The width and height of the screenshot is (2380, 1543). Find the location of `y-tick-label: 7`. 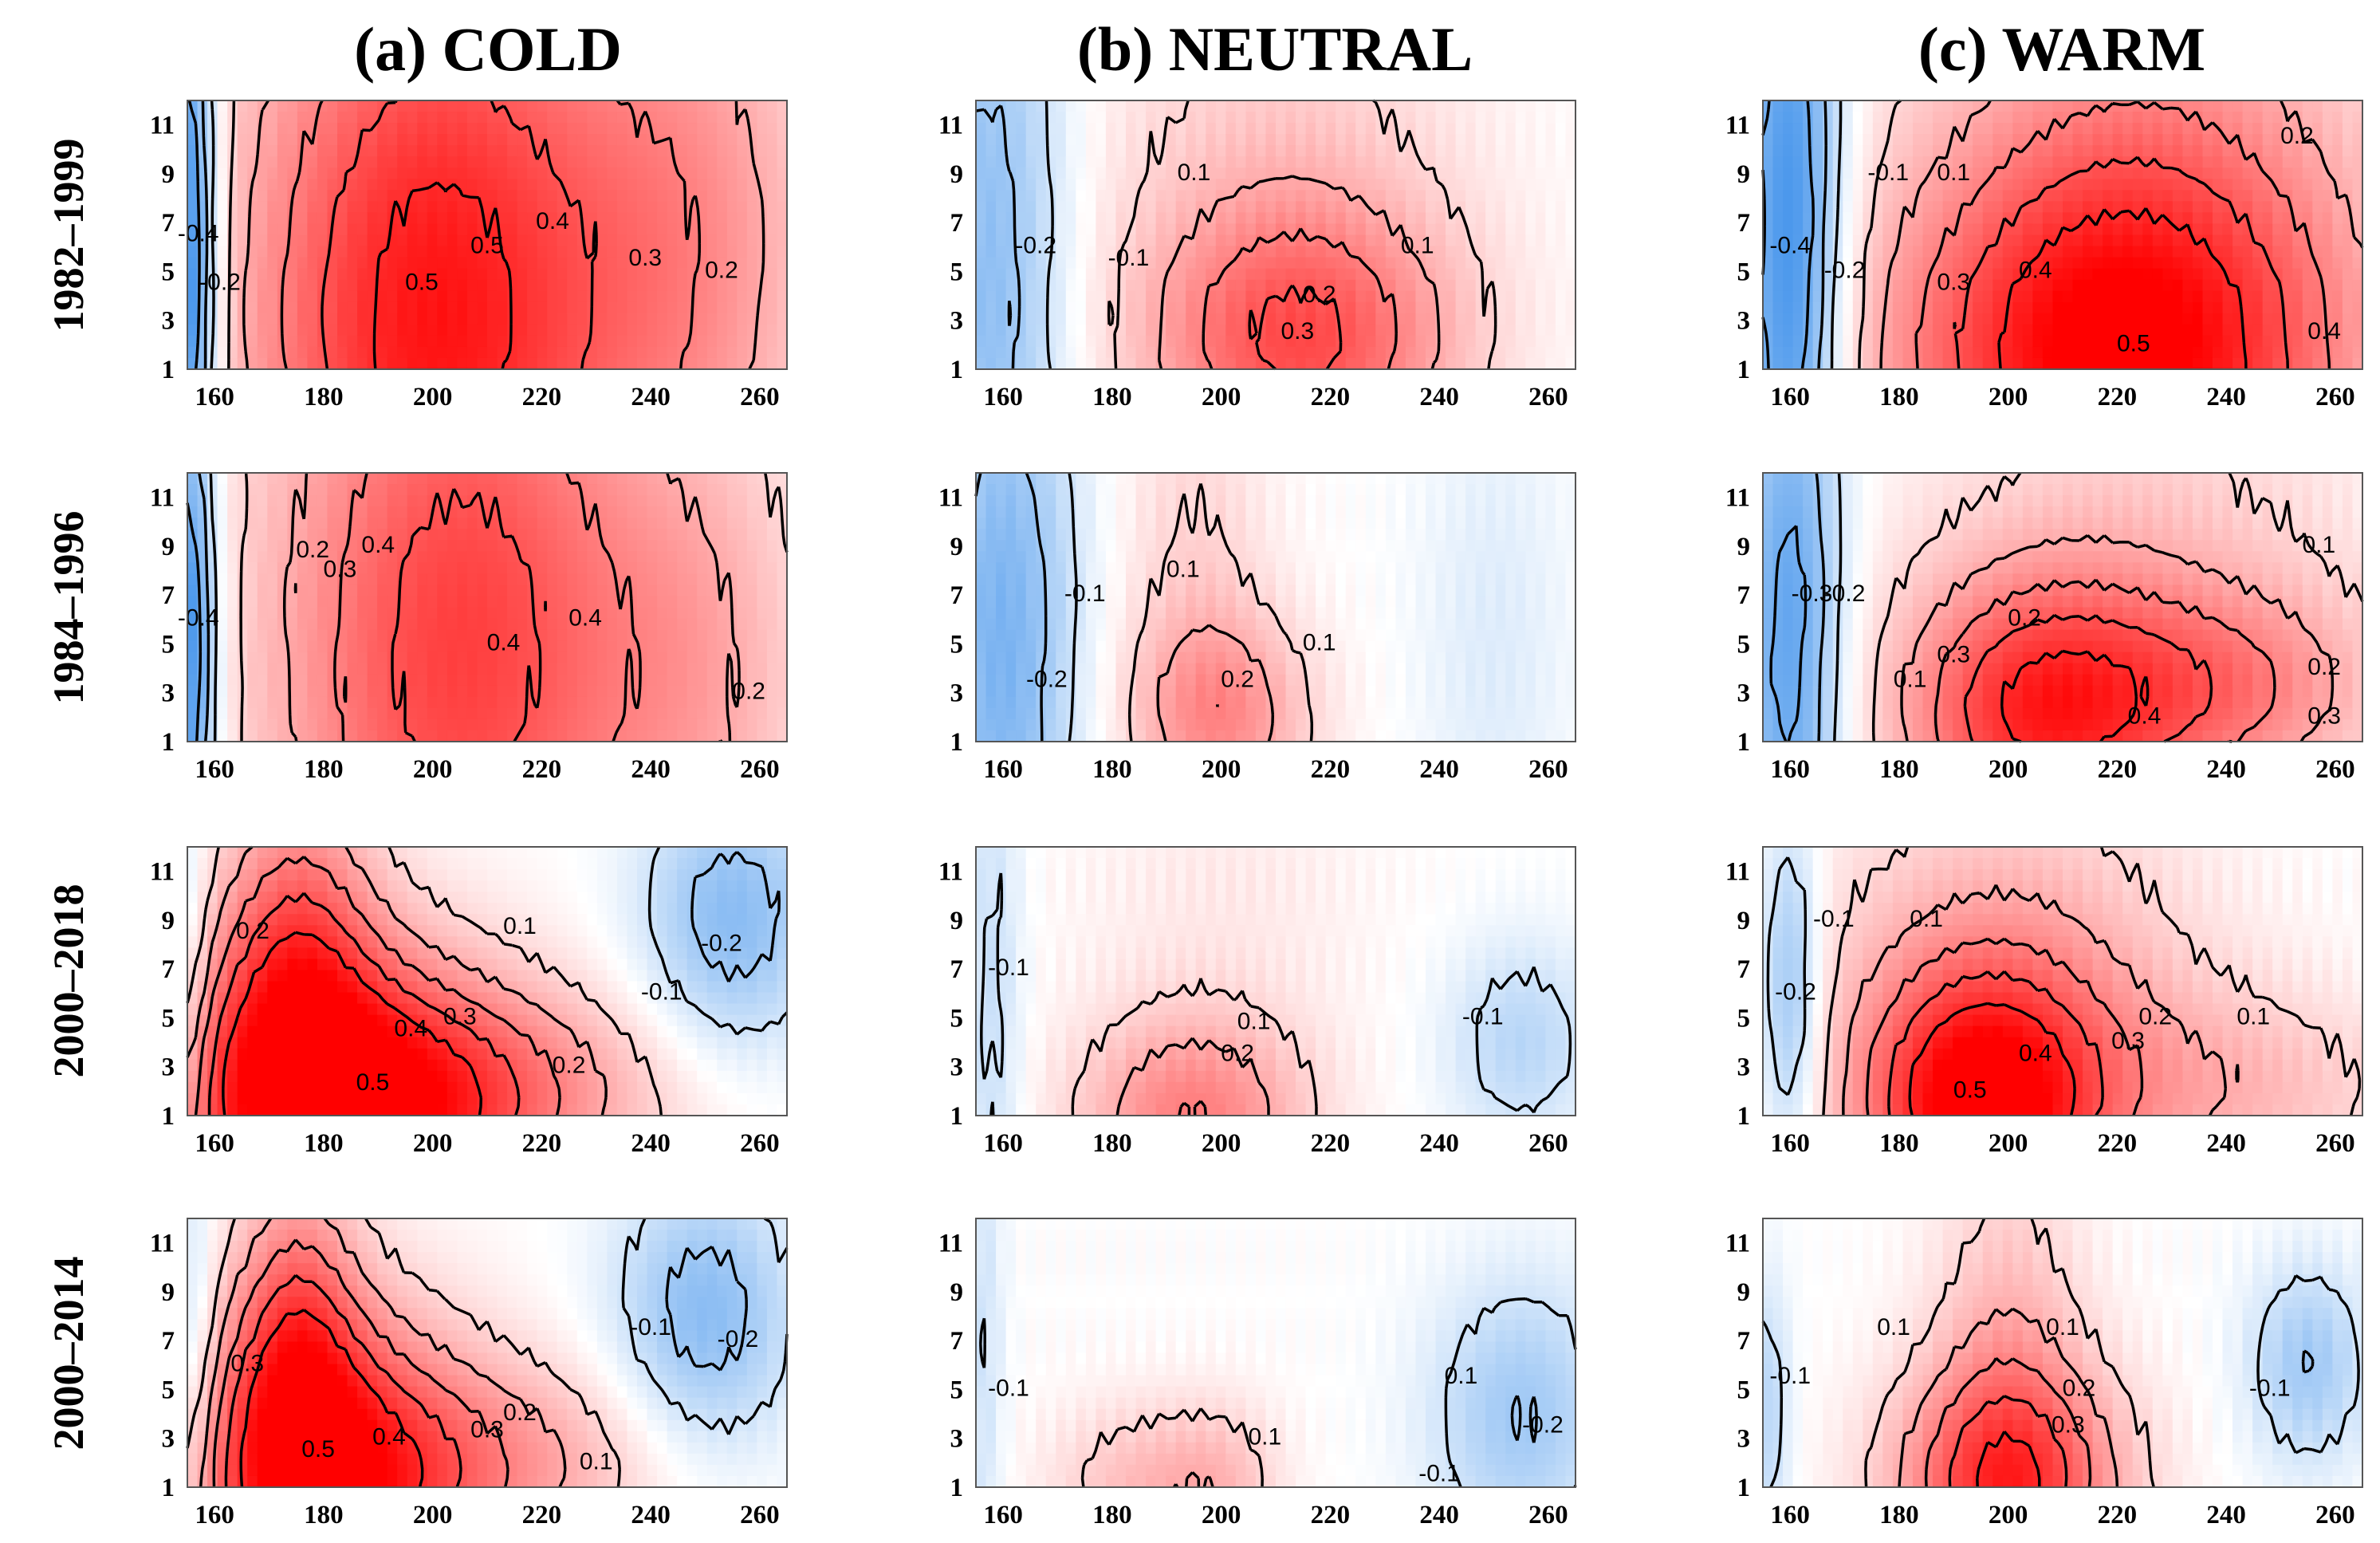

y-tick-label: 7 is located at coordinates (957, 223).